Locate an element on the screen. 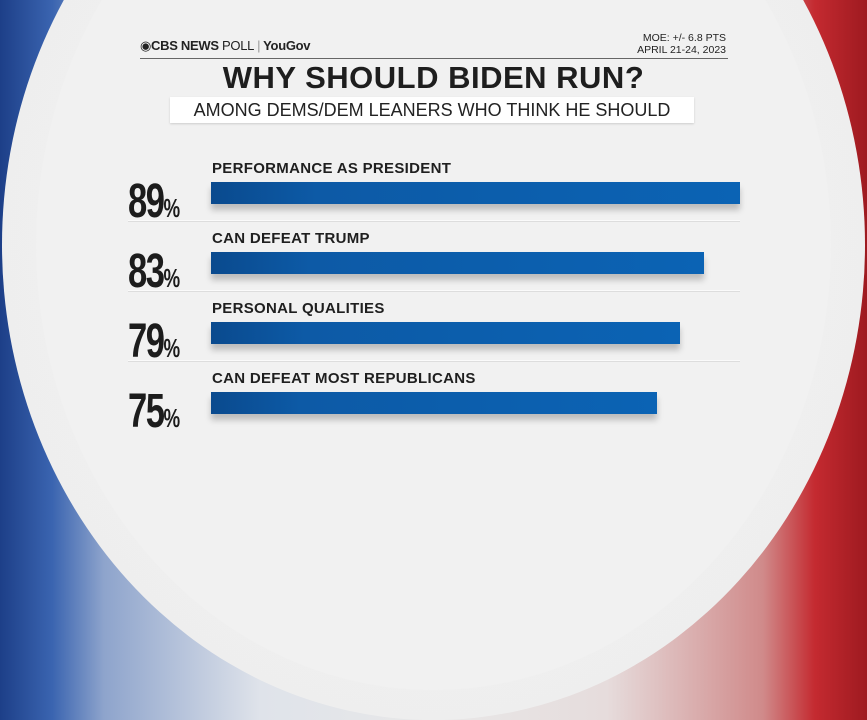  poll-meta: MOE: +/- 6.8 PTS APRIL 21-24, 2023 is located at coordinates (681, 44).